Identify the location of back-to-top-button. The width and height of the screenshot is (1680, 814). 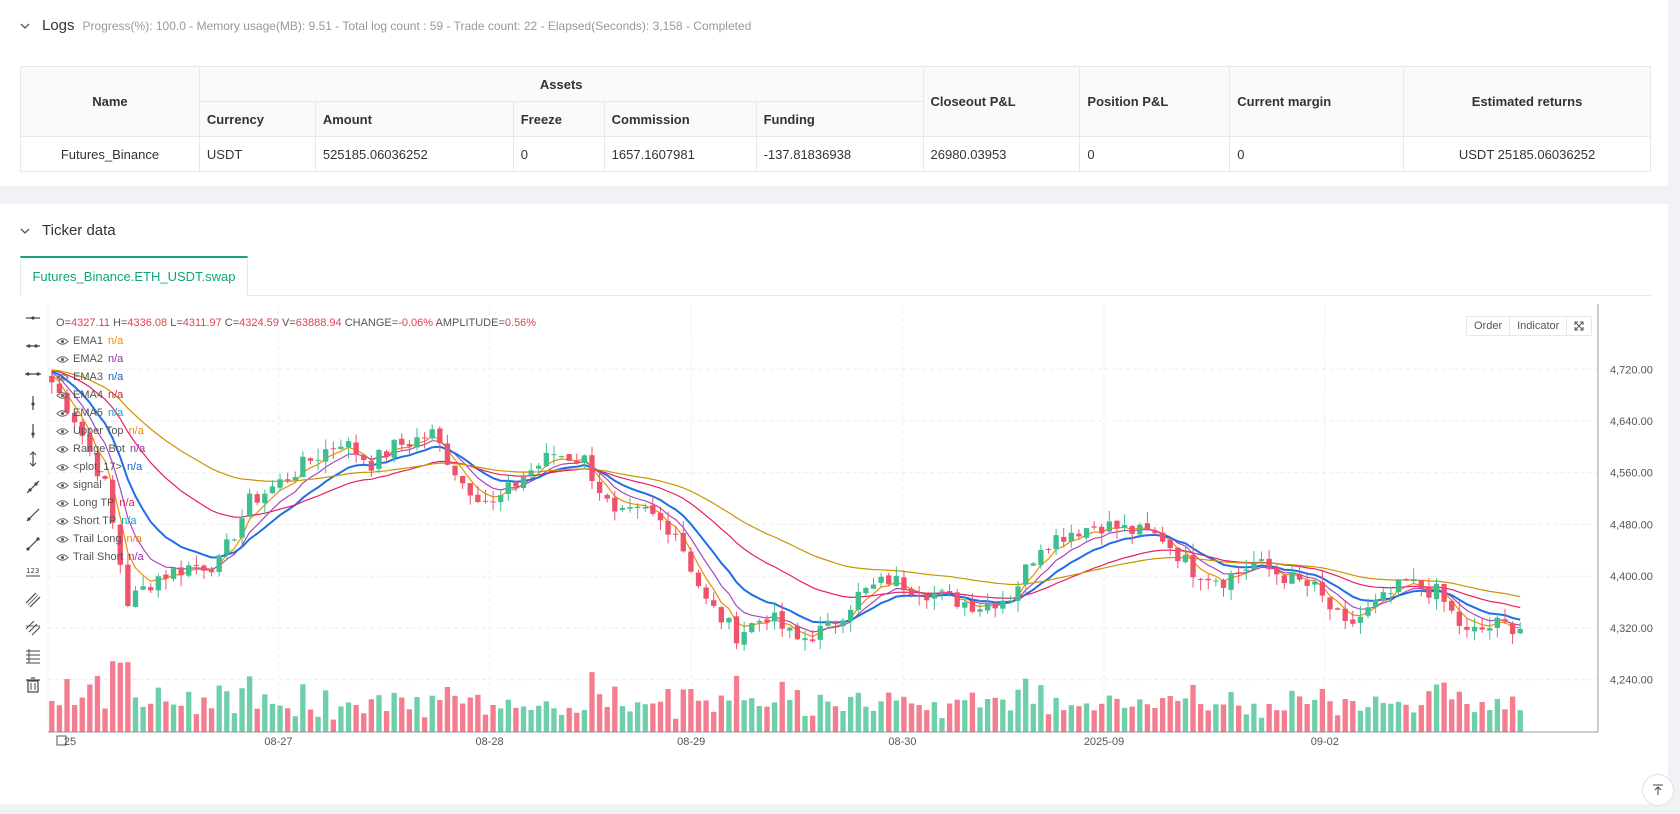
(1658, 790).